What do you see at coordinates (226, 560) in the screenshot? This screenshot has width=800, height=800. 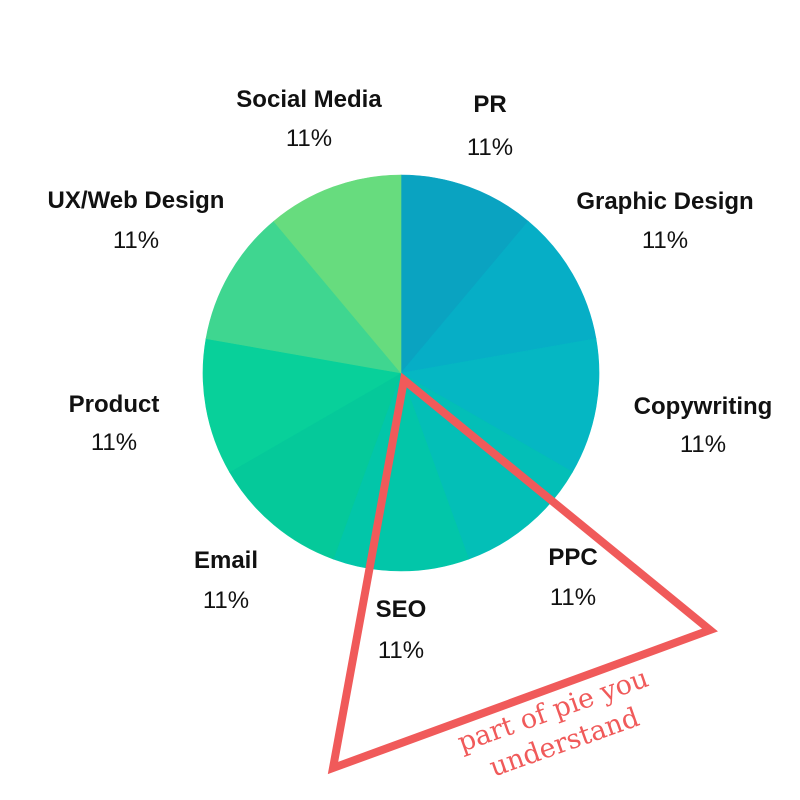 I see `category-label-email: Email` at bounding box center [226, 560].